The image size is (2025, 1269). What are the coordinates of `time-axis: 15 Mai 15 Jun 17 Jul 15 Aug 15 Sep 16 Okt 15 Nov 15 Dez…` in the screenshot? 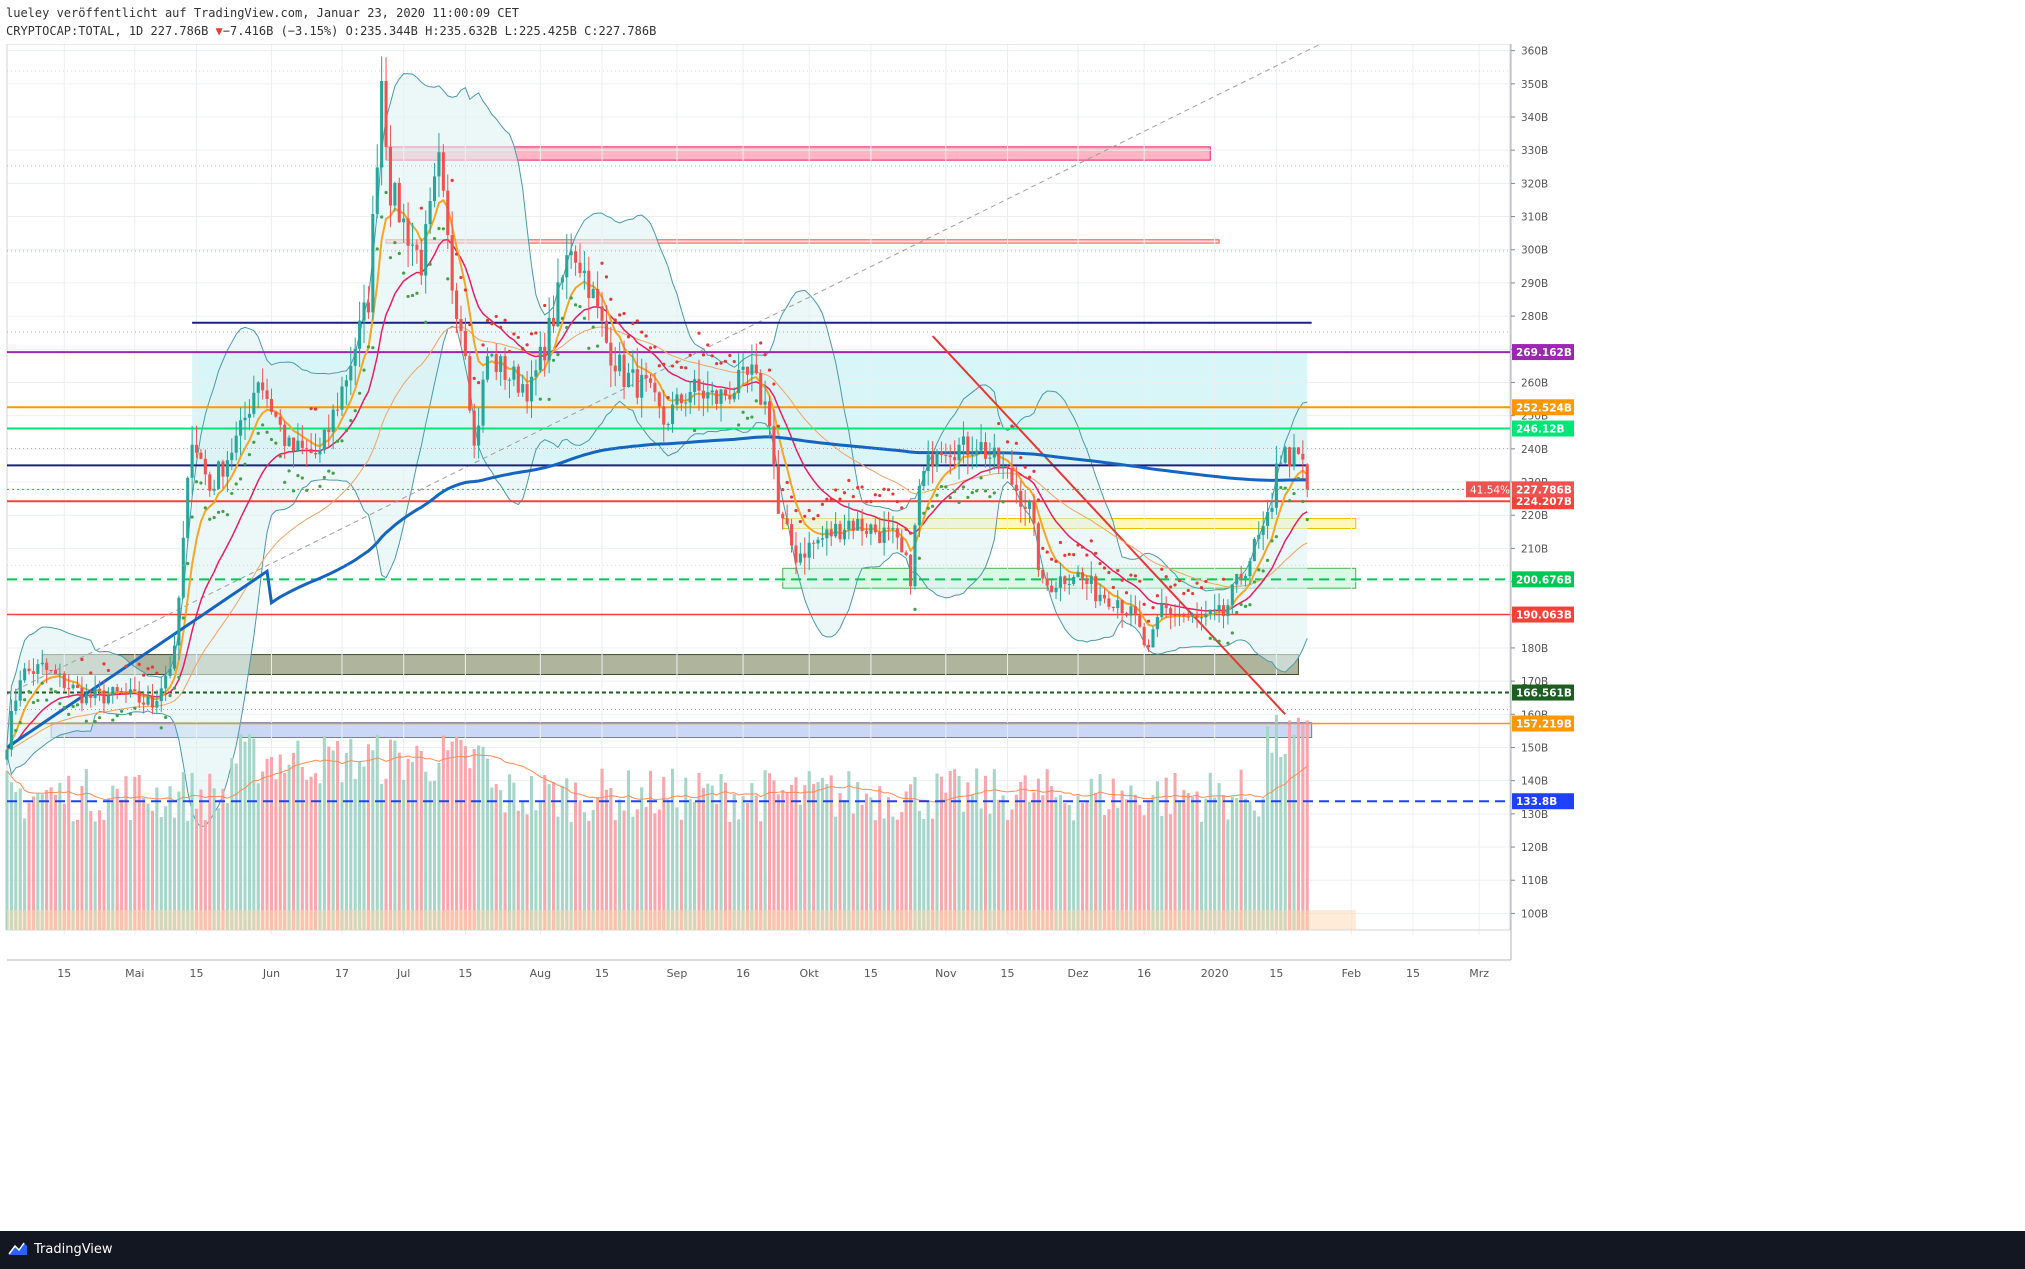 It's located at (759, 969).